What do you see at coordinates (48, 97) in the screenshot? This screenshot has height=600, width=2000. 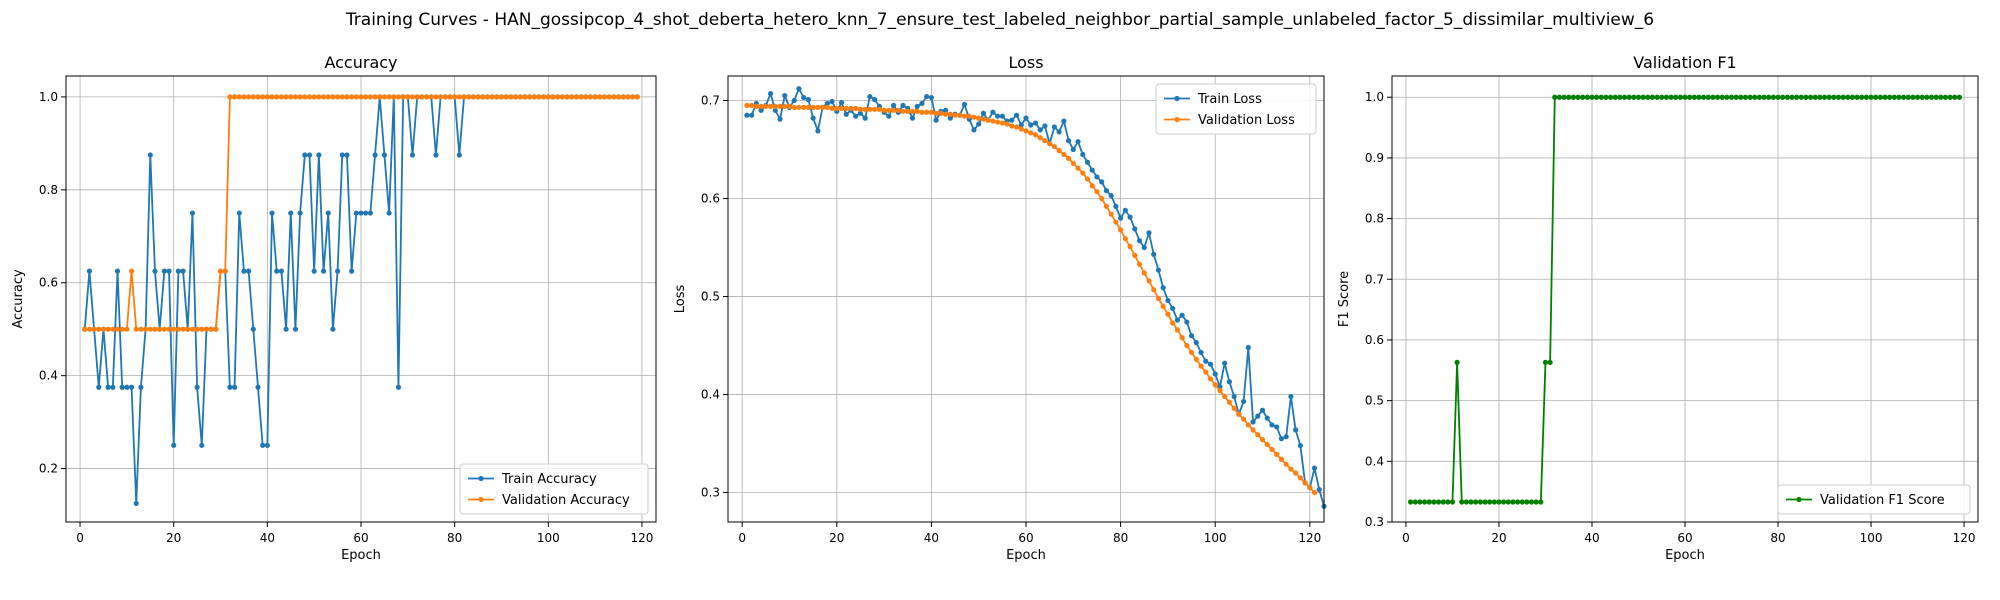 I see `y-tick-label: 1.0` at bounding box center [48, 97].